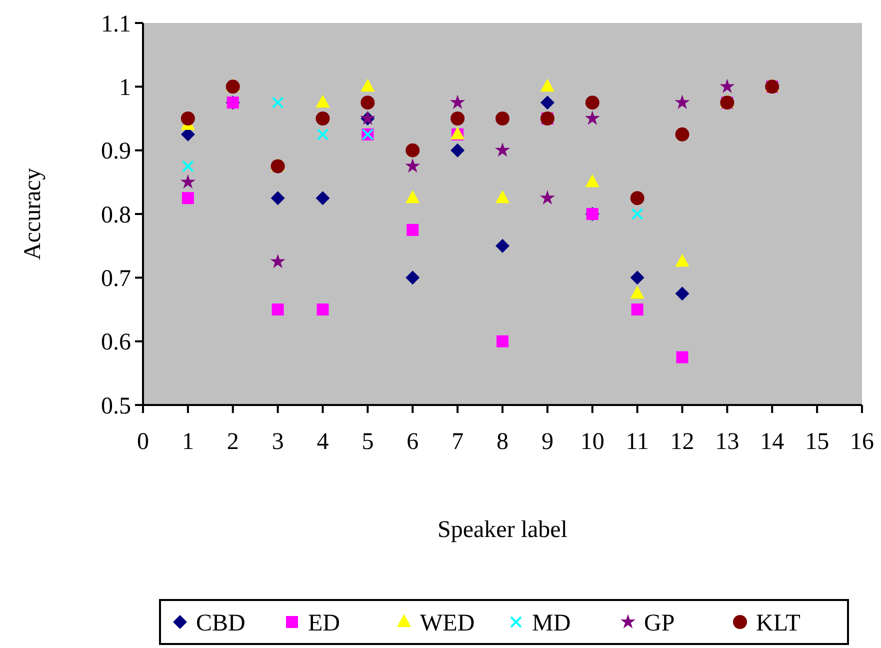 The width and height of the screenshot is (881, 648). What do you see at coordinates (324, 623) in the screenshot?
I see `legend-label: ED` at bounding box center [324, 623].